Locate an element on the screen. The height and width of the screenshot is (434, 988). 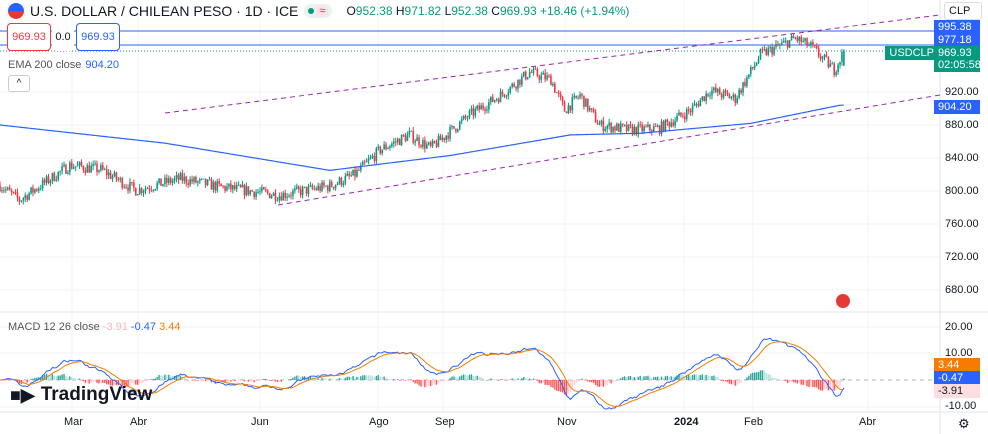
macd-legend: MACD 12 26 close -3.91 -0.47 3.44 is located at coordinates (94, 327).